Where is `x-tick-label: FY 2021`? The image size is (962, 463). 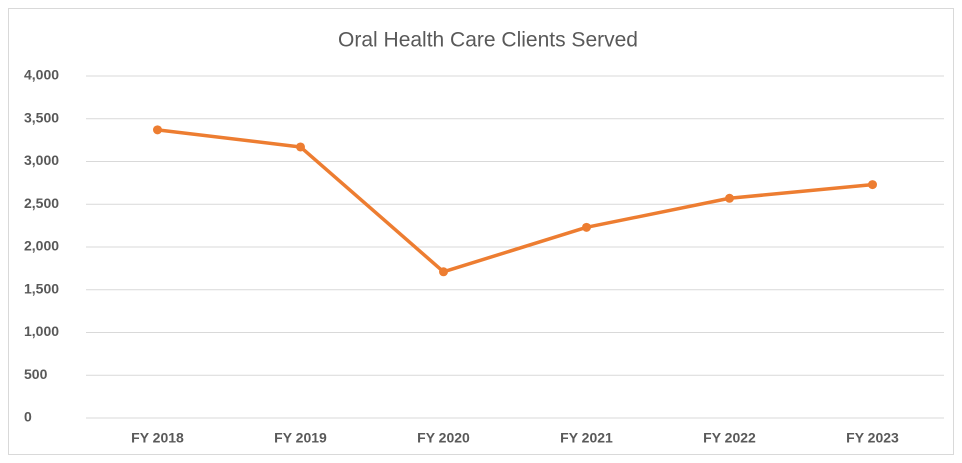 x-tick-label: FY 2021 is located at coordinates (586, 438).